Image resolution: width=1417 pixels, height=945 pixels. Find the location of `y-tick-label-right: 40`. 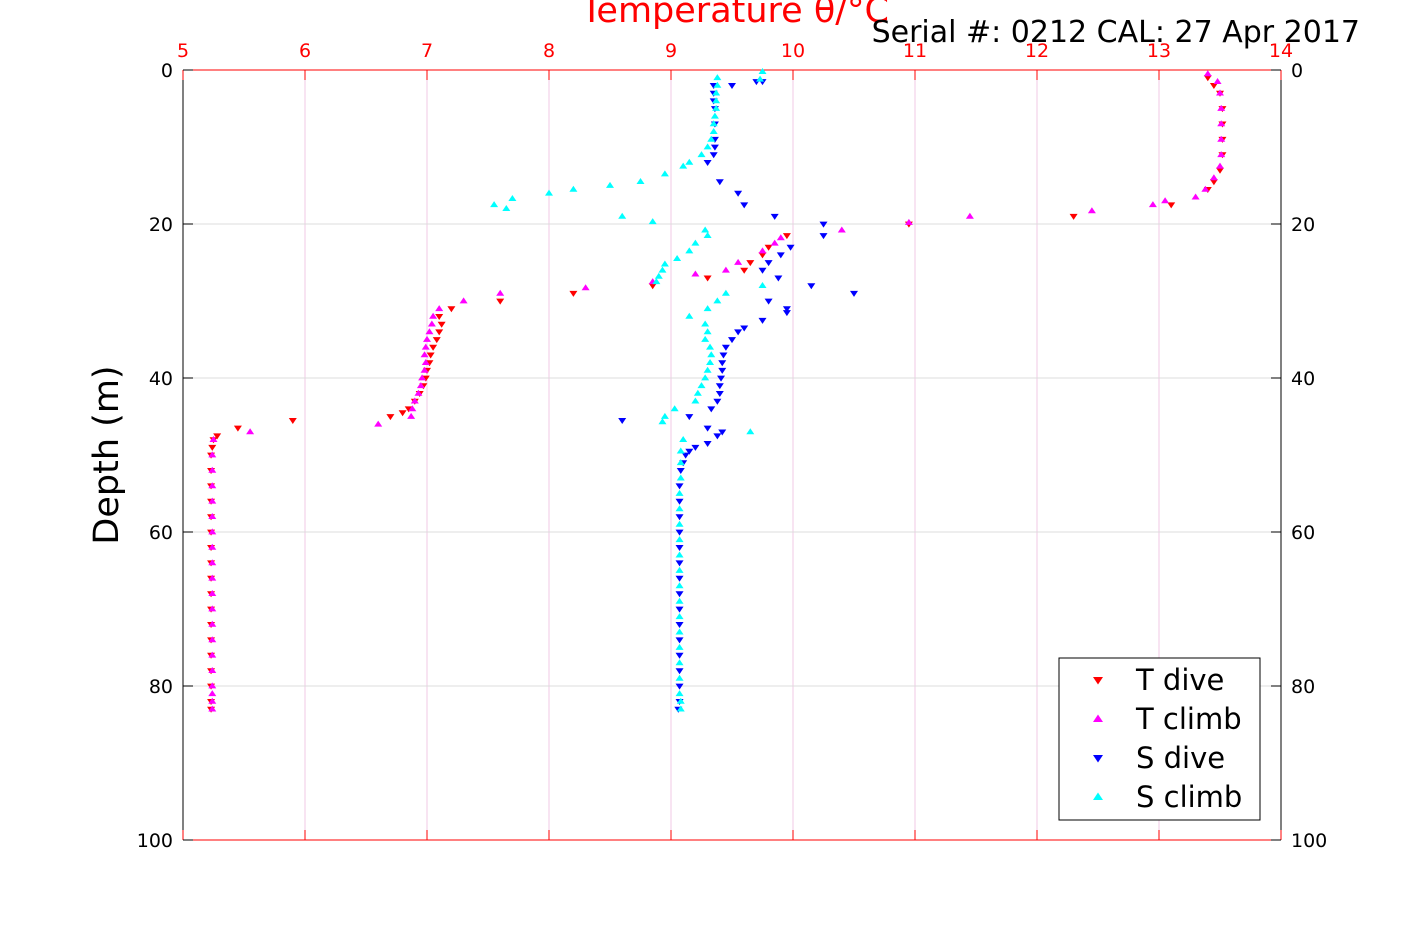

y-tick-label-right: 40 is located at coordinates (1303, 379).